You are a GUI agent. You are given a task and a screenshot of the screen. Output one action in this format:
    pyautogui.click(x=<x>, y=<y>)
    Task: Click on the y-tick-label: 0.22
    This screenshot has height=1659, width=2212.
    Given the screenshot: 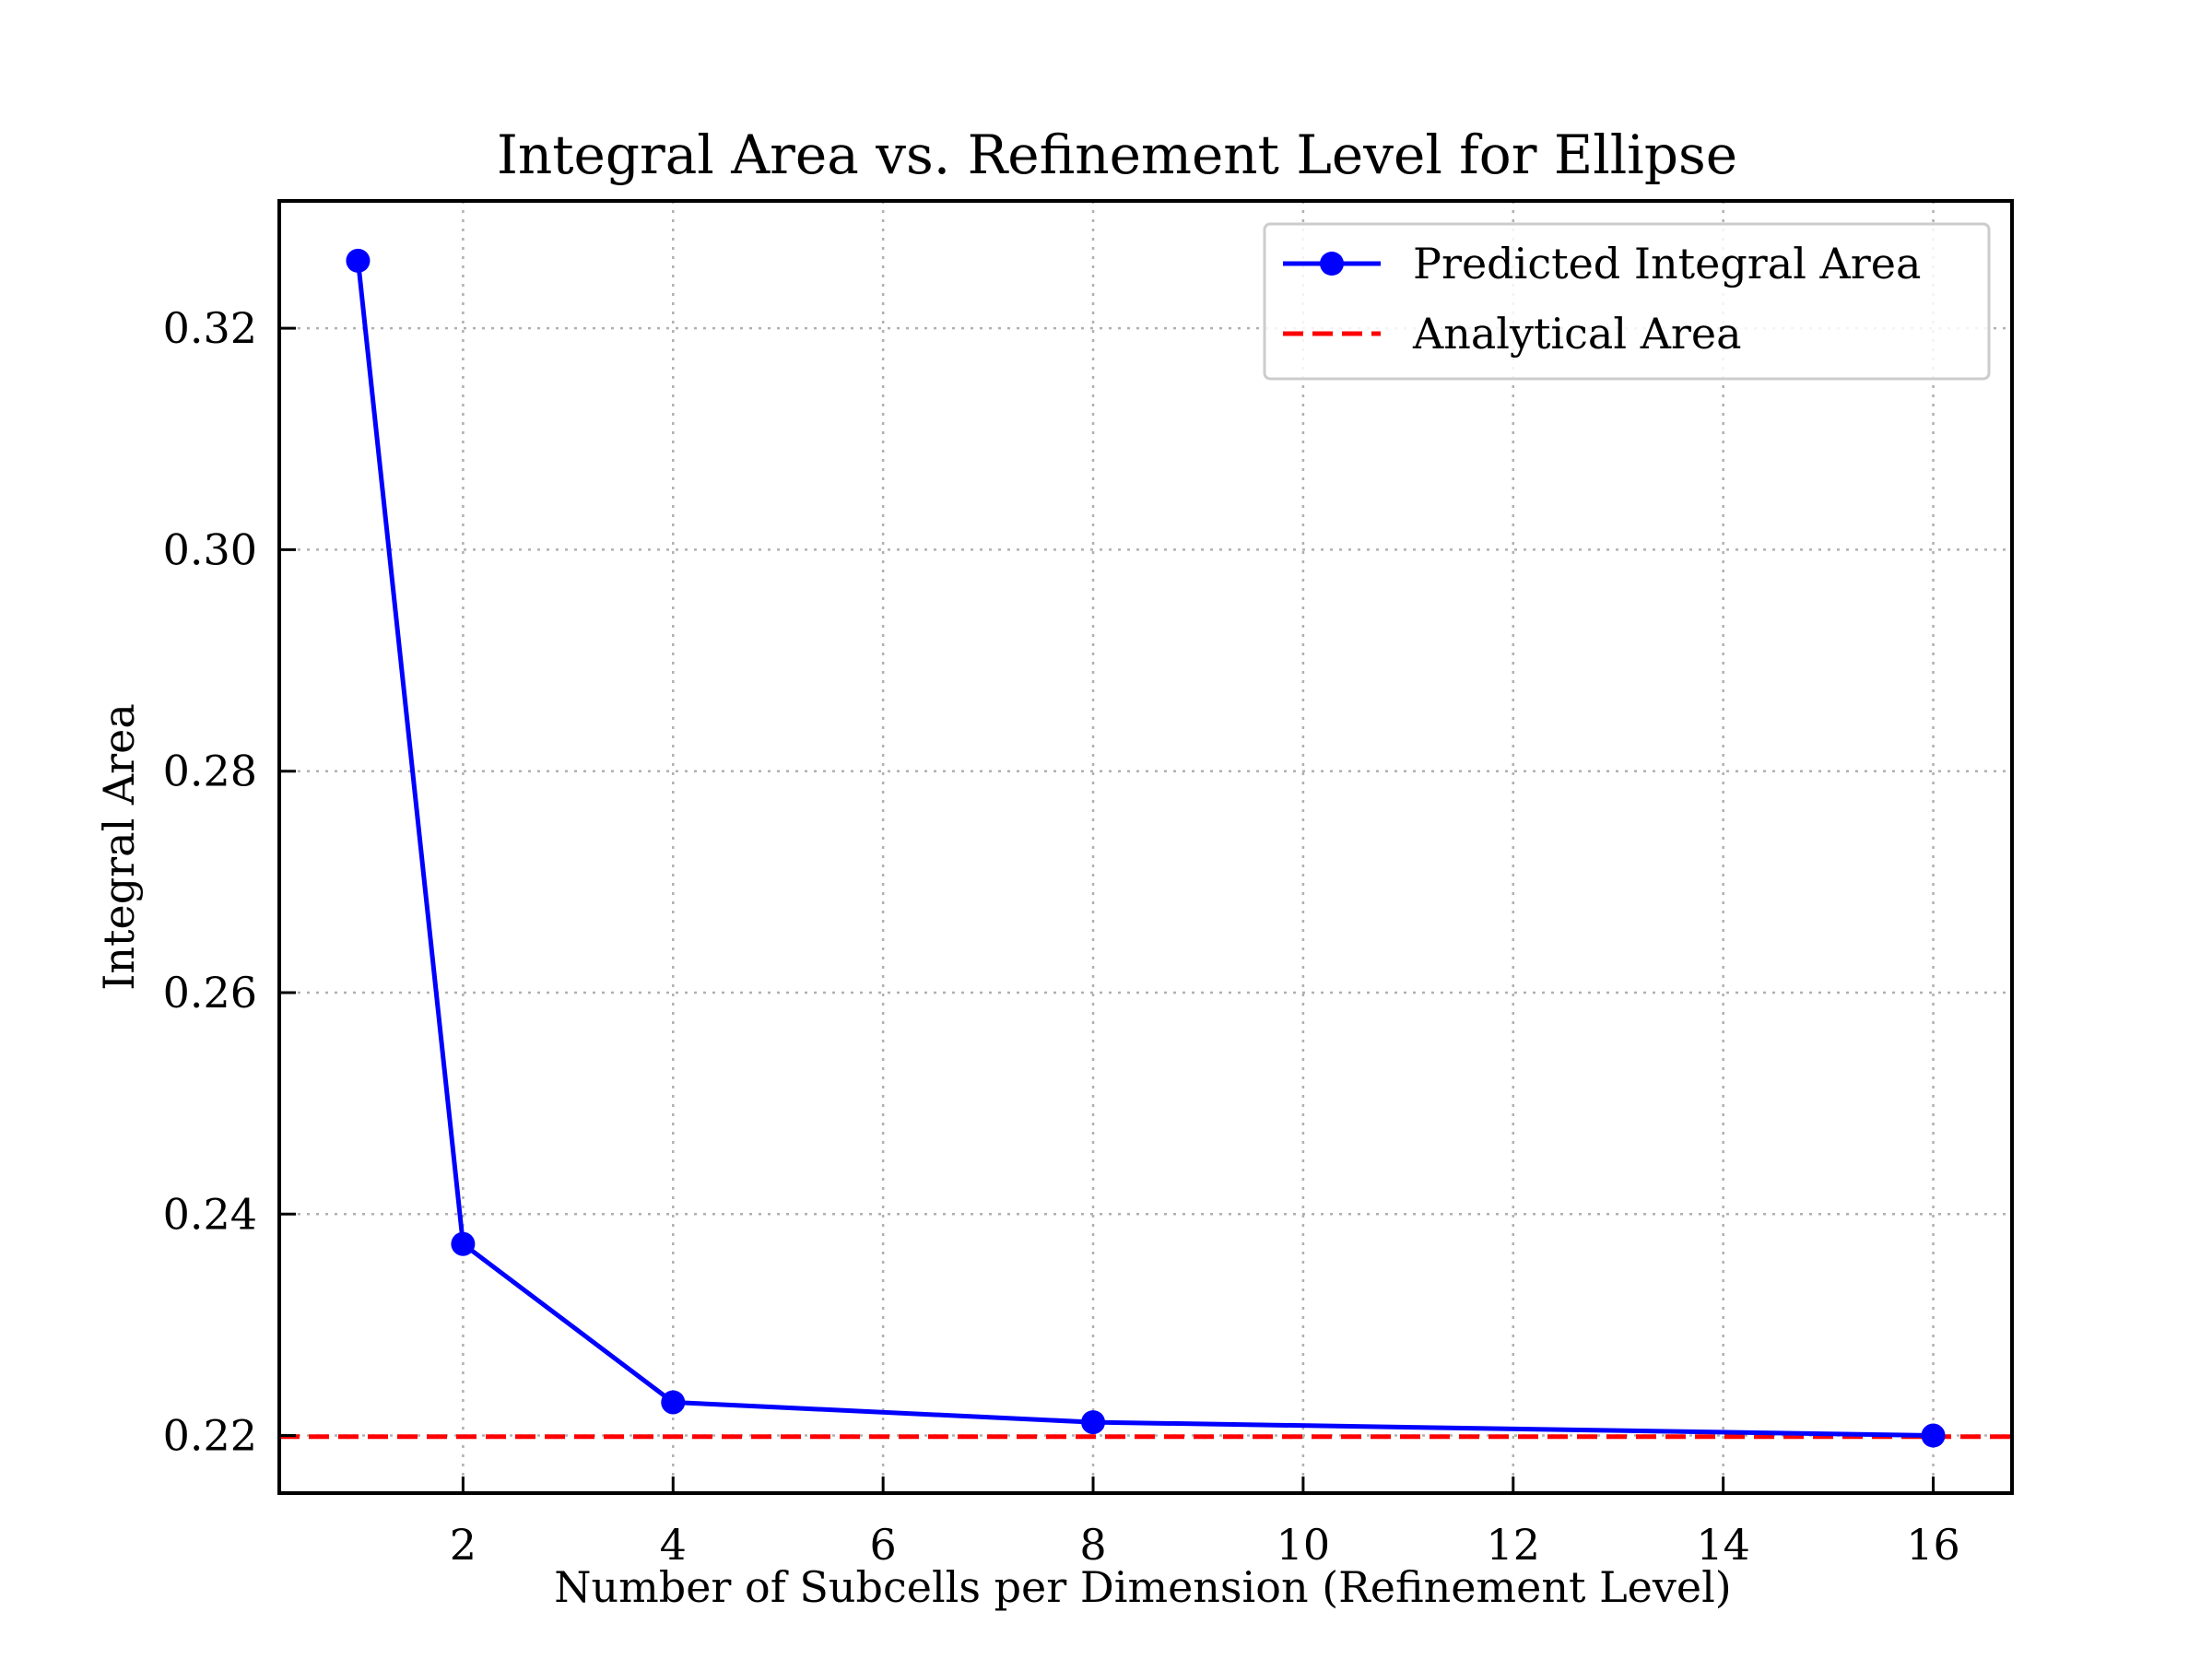 What is the action you would take?
    pyautogui.click(x=210, y=1436)
    